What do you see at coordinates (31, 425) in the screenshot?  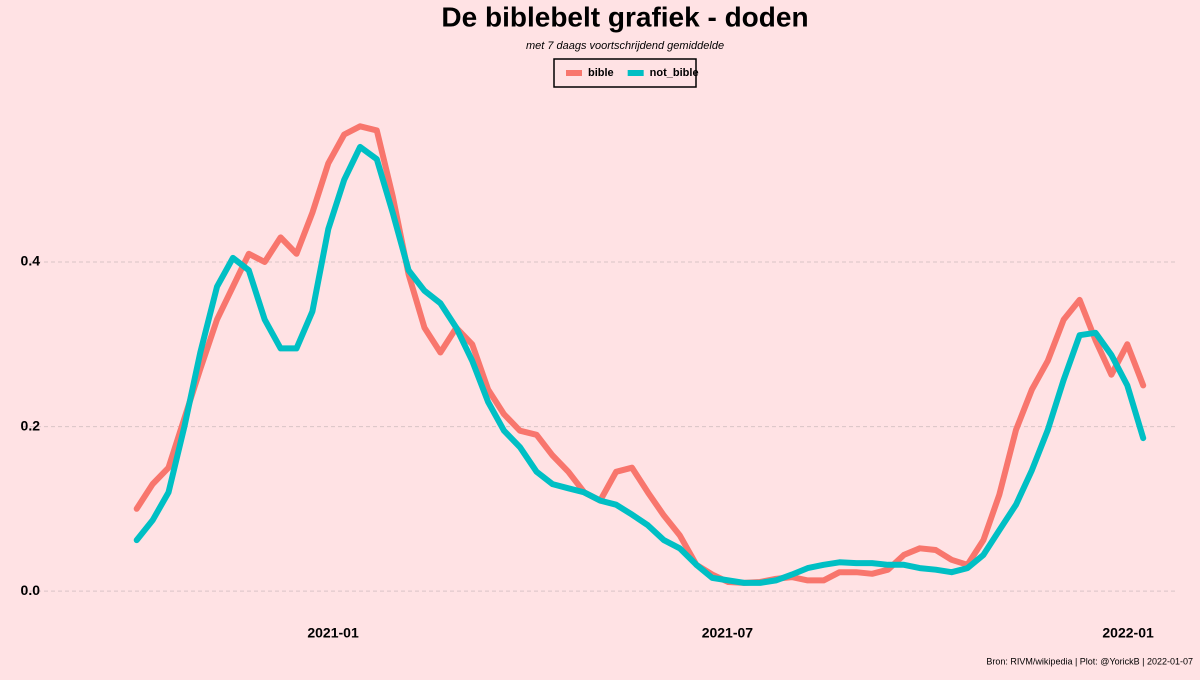 I see `y-tick-label: 0.2` at bounding box center [31, 425].